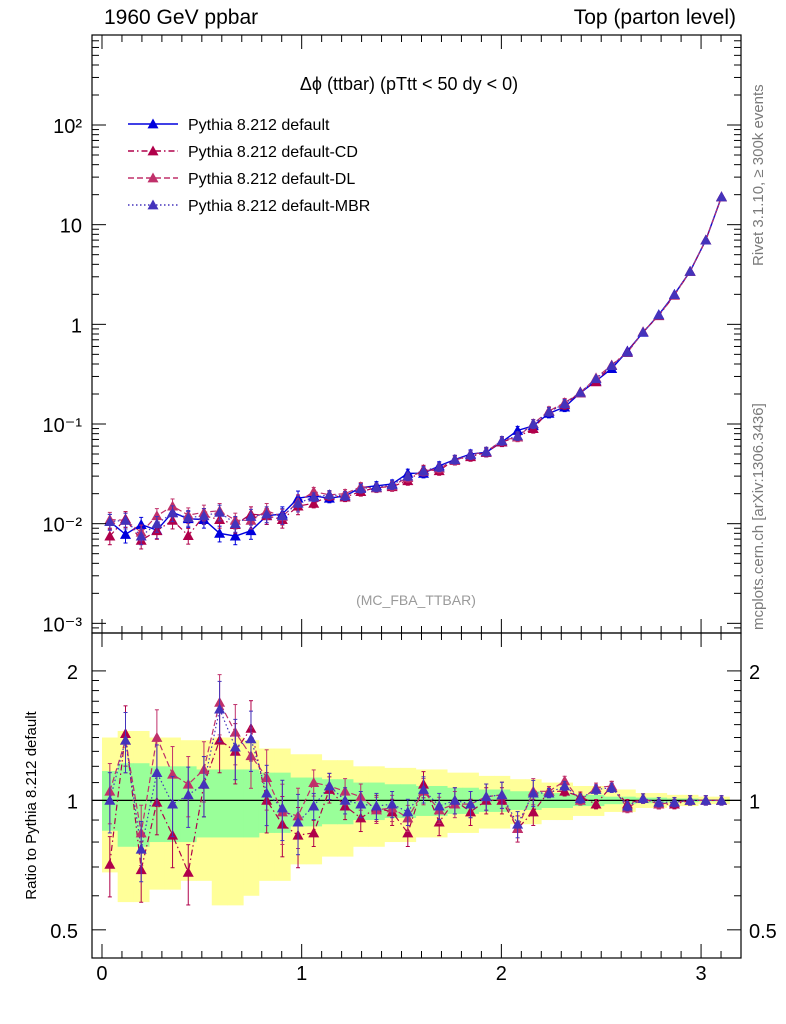  What do you see at coordinates (259, 125) in the screenshot?
I see `legend-label-0: Pythia 8.212 default` at bounding box center [259, 125].